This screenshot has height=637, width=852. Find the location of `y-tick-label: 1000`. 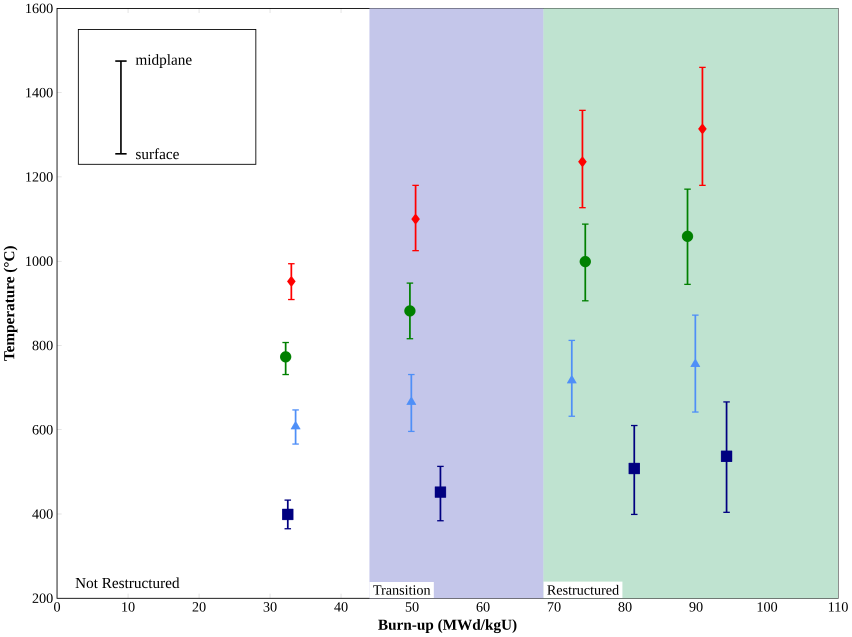

y-tick-label: 1000 is located at coordinates (39, 261).